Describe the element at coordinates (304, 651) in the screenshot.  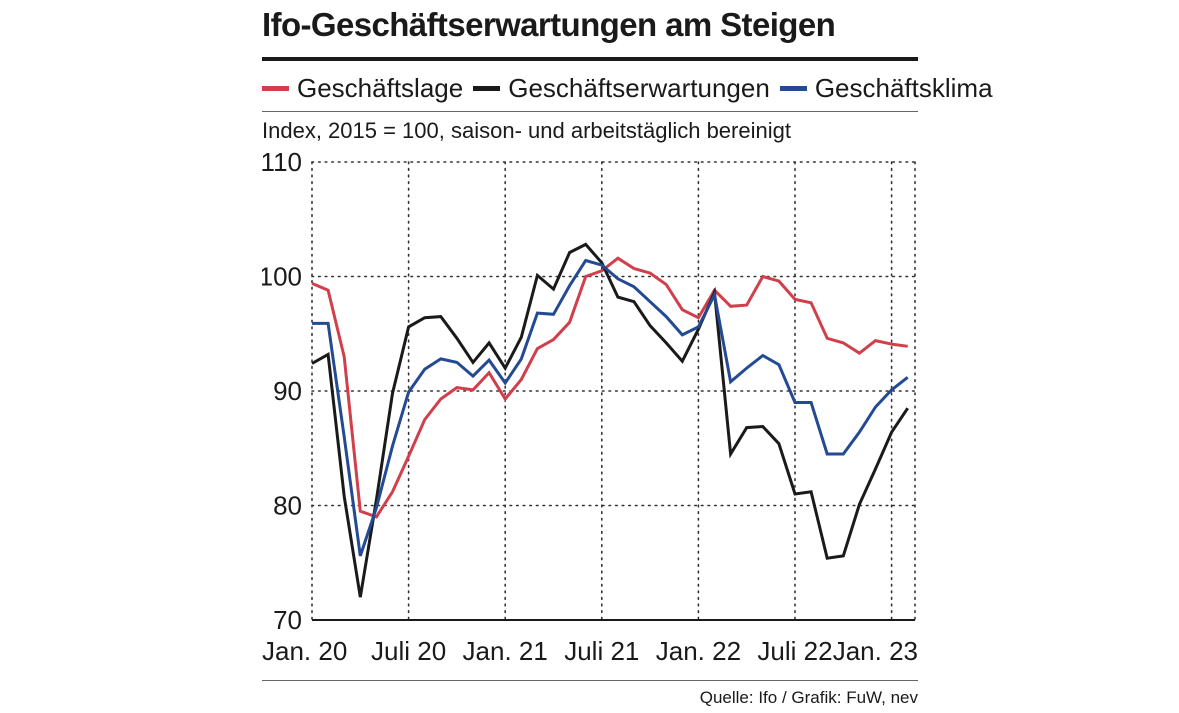
I see `x-tick-label: Jan. 20` at that location.